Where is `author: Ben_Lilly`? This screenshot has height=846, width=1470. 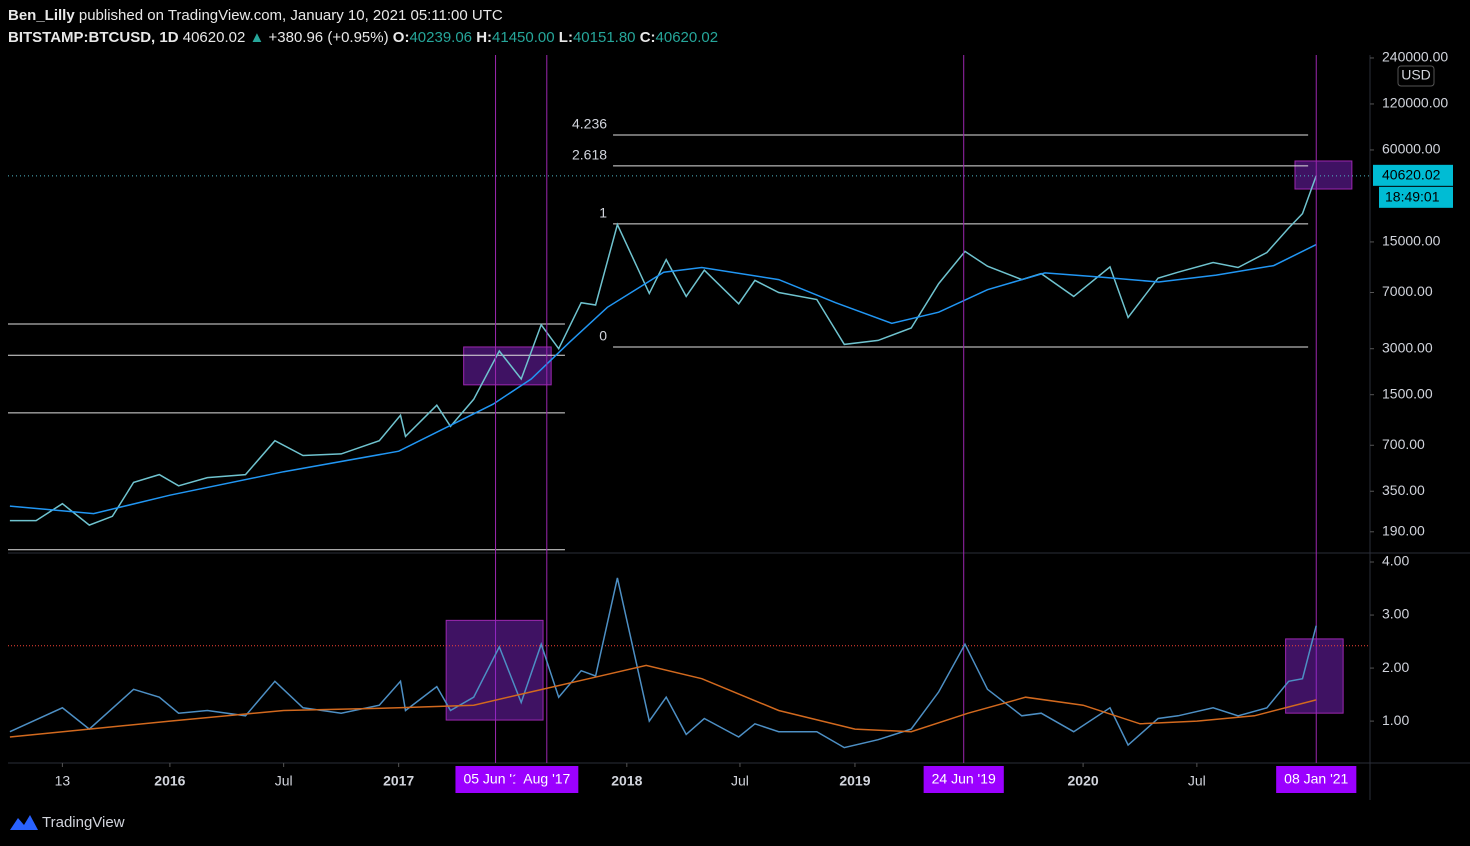
author: Ben_Lilly is located at coordinates (41, 15).